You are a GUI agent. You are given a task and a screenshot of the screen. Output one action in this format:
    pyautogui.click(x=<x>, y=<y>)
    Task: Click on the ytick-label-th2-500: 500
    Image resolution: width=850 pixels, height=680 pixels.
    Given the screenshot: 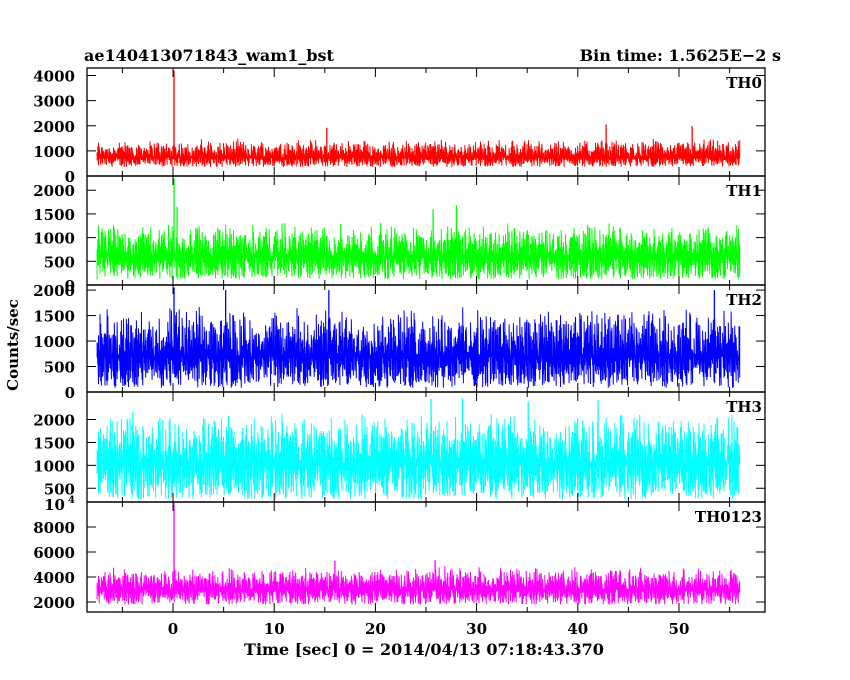 What is the action you would take?
    pyautogui.click(x=59, y=368)
    